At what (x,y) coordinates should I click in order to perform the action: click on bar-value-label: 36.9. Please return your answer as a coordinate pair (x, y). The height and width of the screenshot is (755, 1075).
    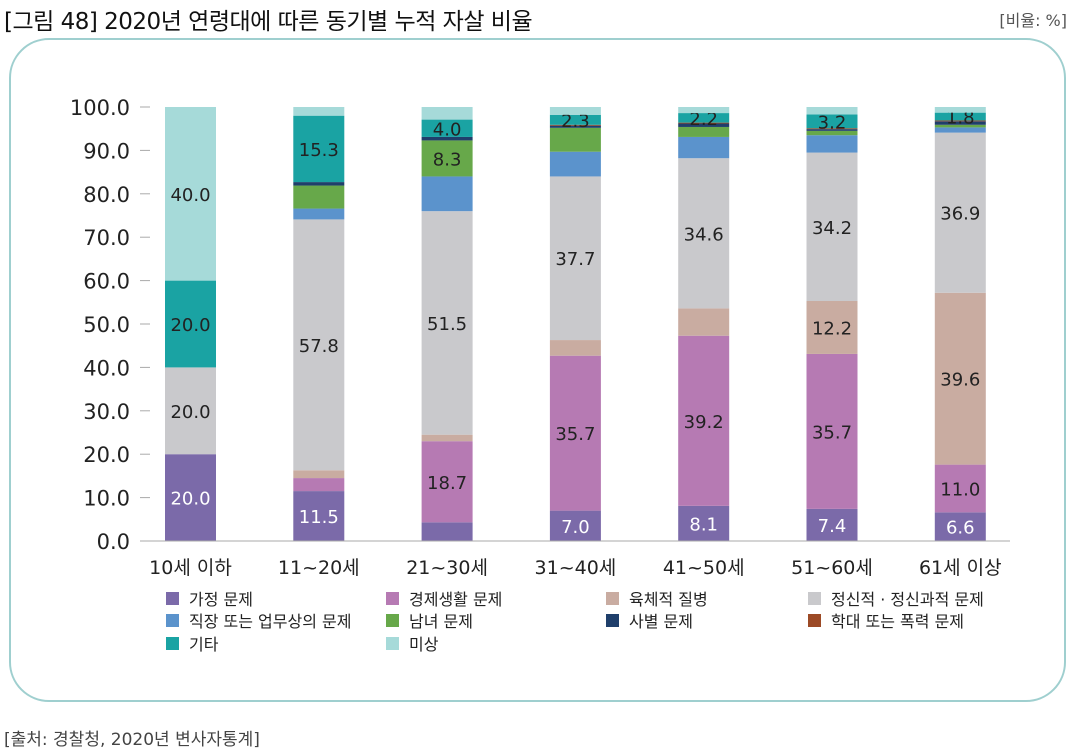
    Looking at the image, I should click on (960, 214).